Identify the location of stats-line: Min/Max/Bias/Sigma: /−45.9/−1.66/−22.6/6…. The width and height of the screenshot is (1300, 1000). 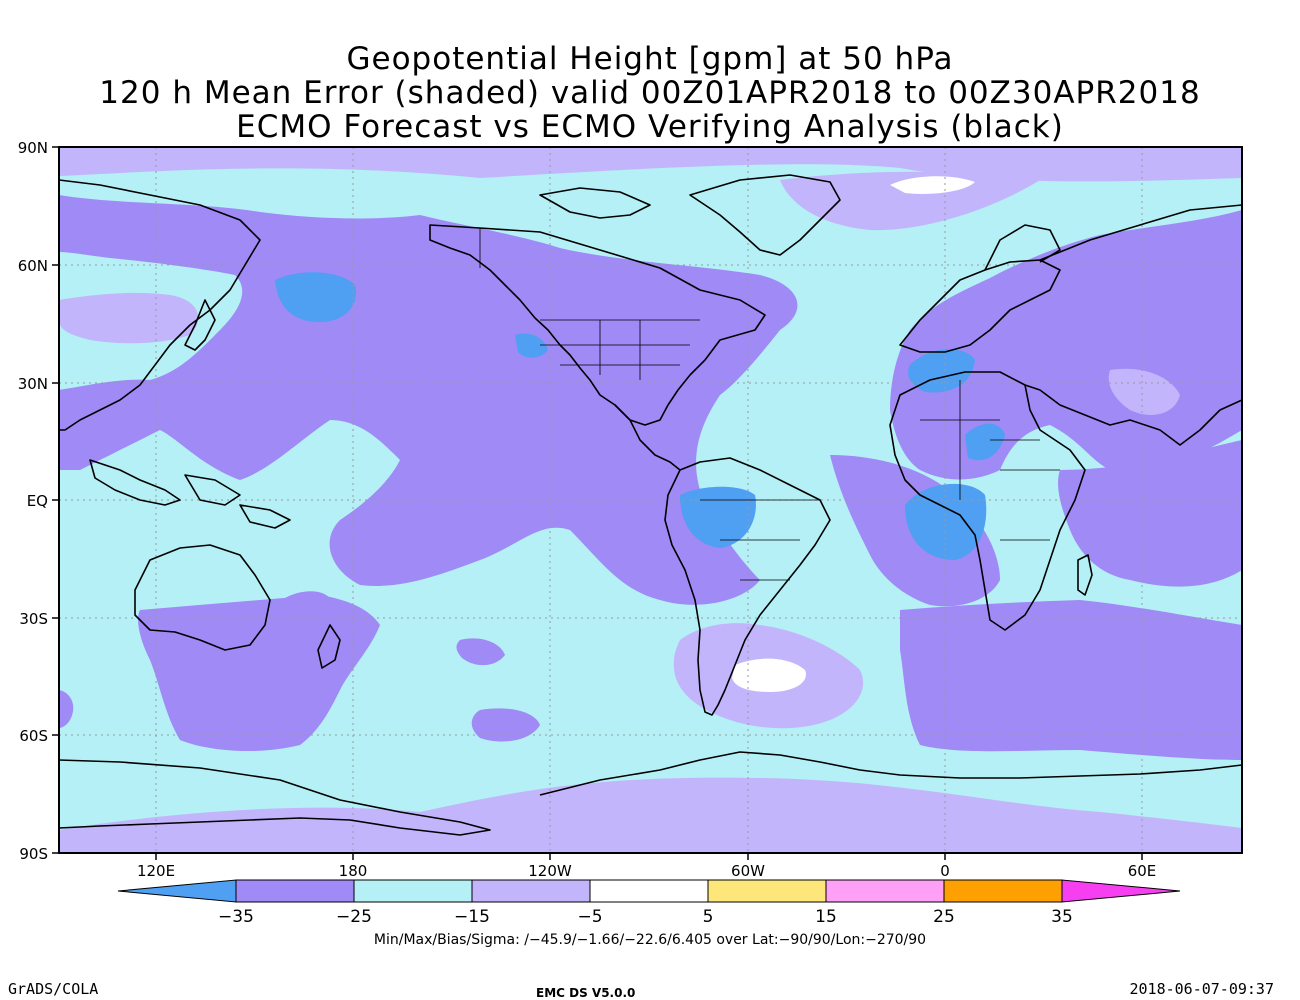
(650, 940).